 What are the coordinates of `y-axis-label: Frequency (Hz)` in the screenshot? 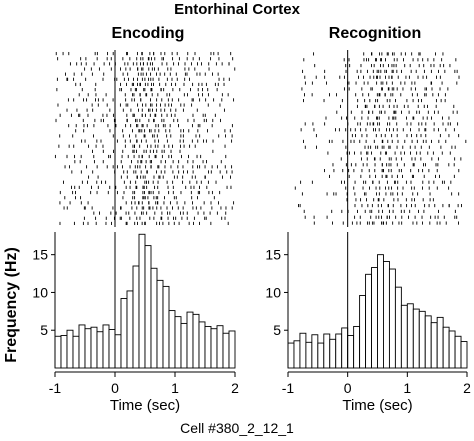 It's located at (11, 305).